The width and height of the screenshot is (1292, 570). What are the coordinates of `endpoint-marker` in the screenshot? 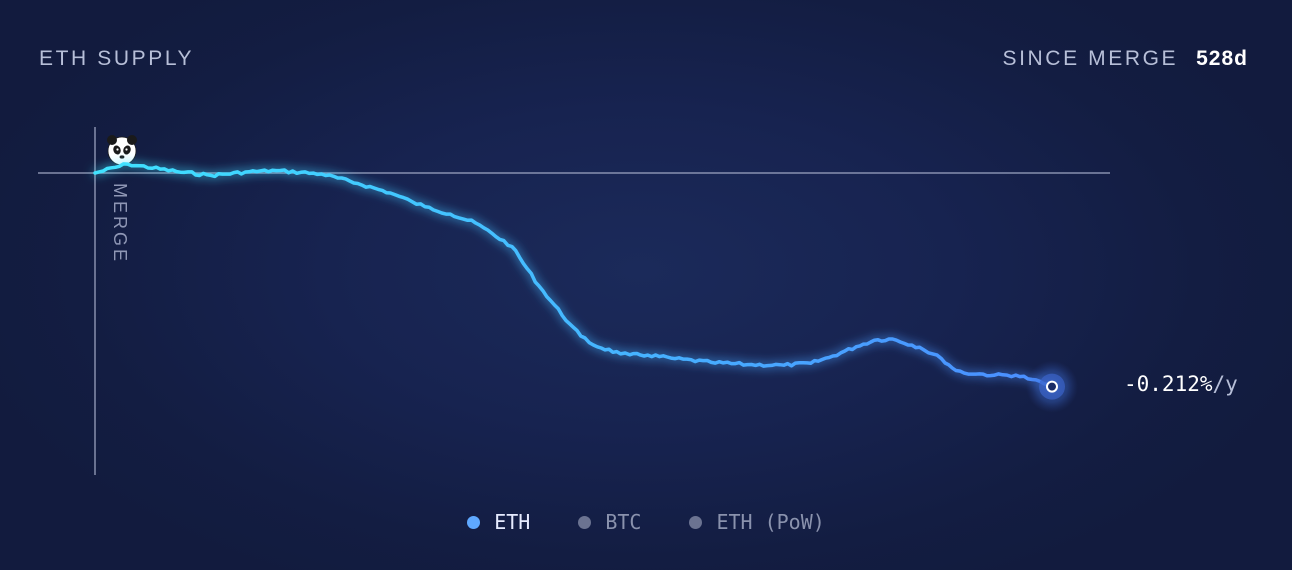 It's located at (1052, 386).